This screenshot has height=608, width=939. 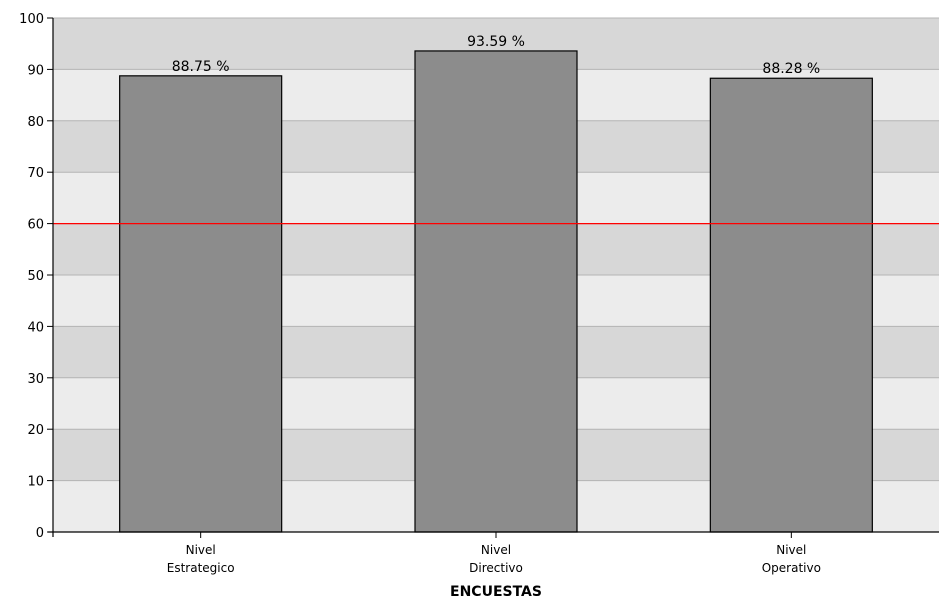 What do you see at coordinates (35, 327) in the screenshot?
I see `y-tick-label-40: 40` at bounding box center [35, 327].